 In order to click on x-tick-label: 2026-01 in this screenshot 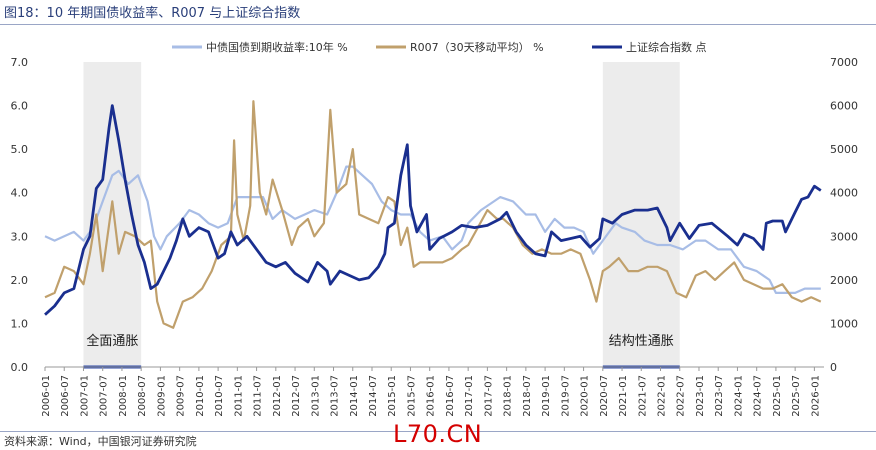, I will do `click(815, 396)`.